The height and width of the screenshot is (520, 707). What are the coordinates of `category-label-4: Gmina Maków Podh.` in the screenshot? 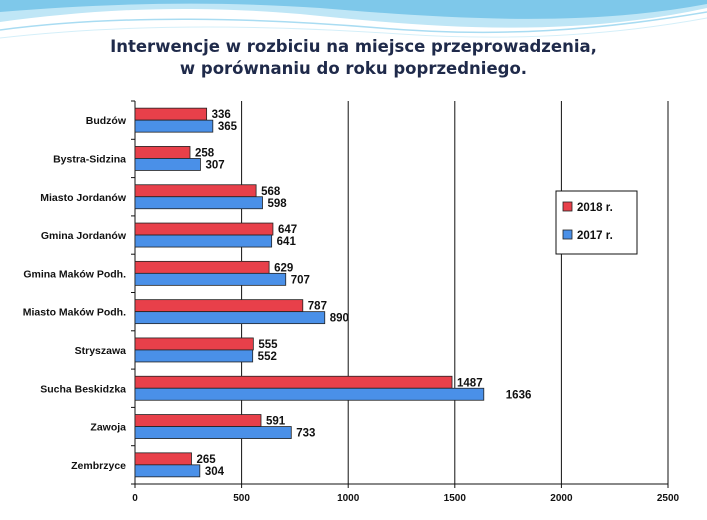 It's located at (74, 274).